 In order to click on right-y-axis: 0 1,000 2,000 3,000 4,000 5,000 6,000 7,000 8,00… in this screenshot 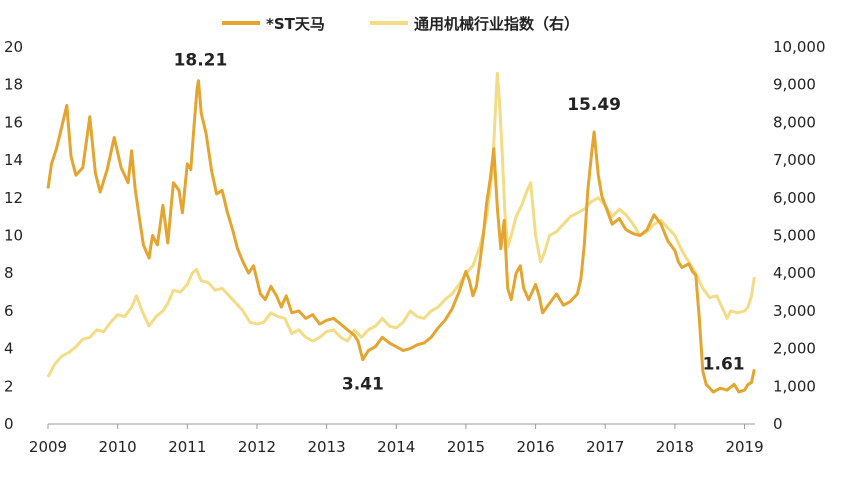, I will do `click(799, 235)`.